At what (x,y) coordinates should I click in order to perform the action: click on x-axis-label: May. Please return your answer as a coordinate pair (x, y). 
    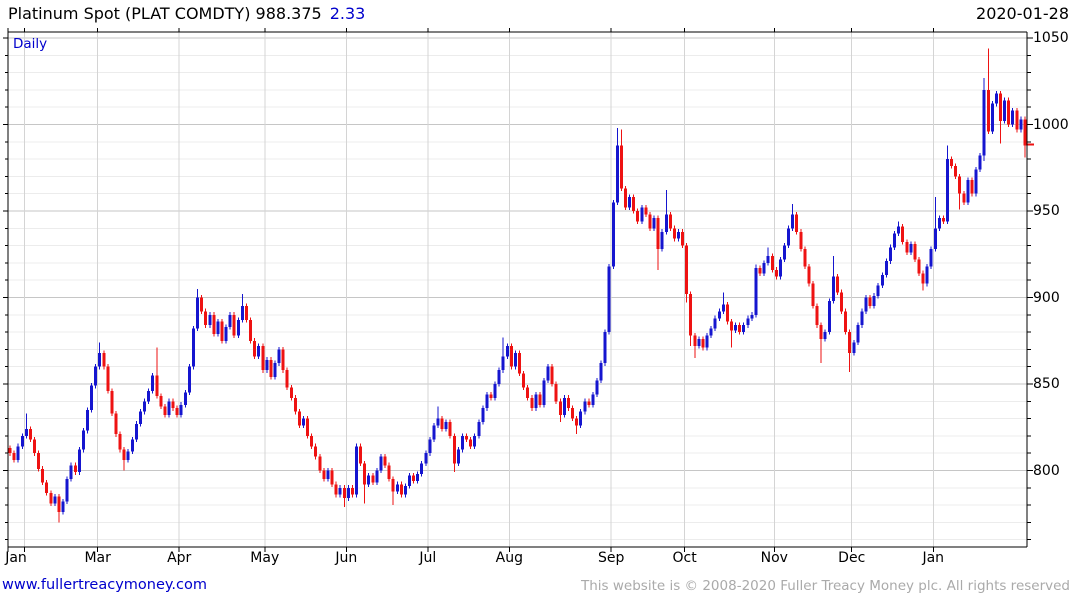
    Looking at the image, I should click on (265, 558).